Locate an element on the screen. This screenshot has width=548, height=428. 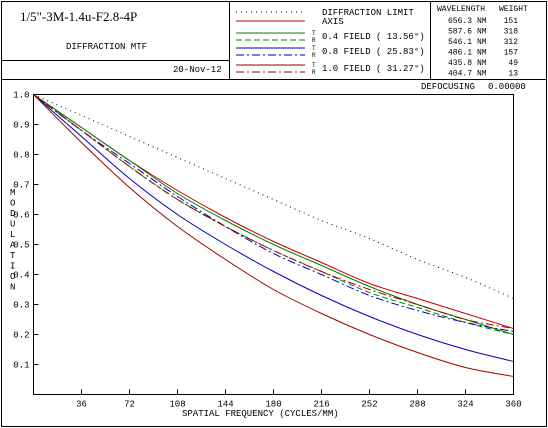
report-date: 20-Nov-12 is located at coordinates (197, 70).